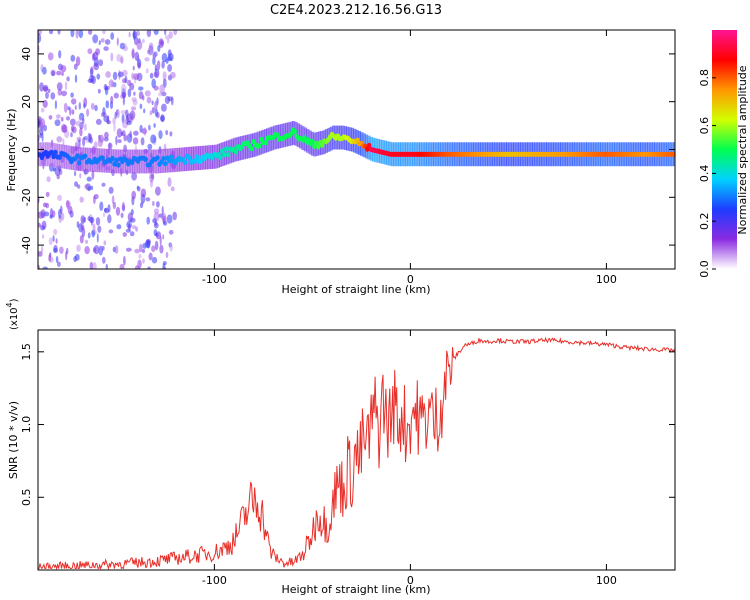  I want to click on y-tick-label: 1.0, so click(26, 425).